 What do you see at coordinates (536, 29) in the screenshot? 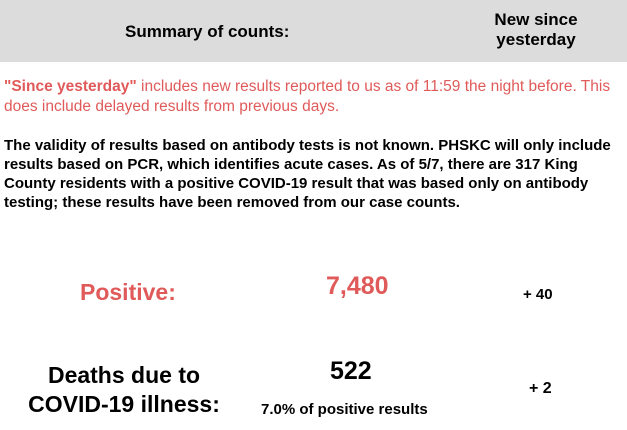
I see `new-since-yesterday-heading: New since yesterday` at bounding box center [536, 29].